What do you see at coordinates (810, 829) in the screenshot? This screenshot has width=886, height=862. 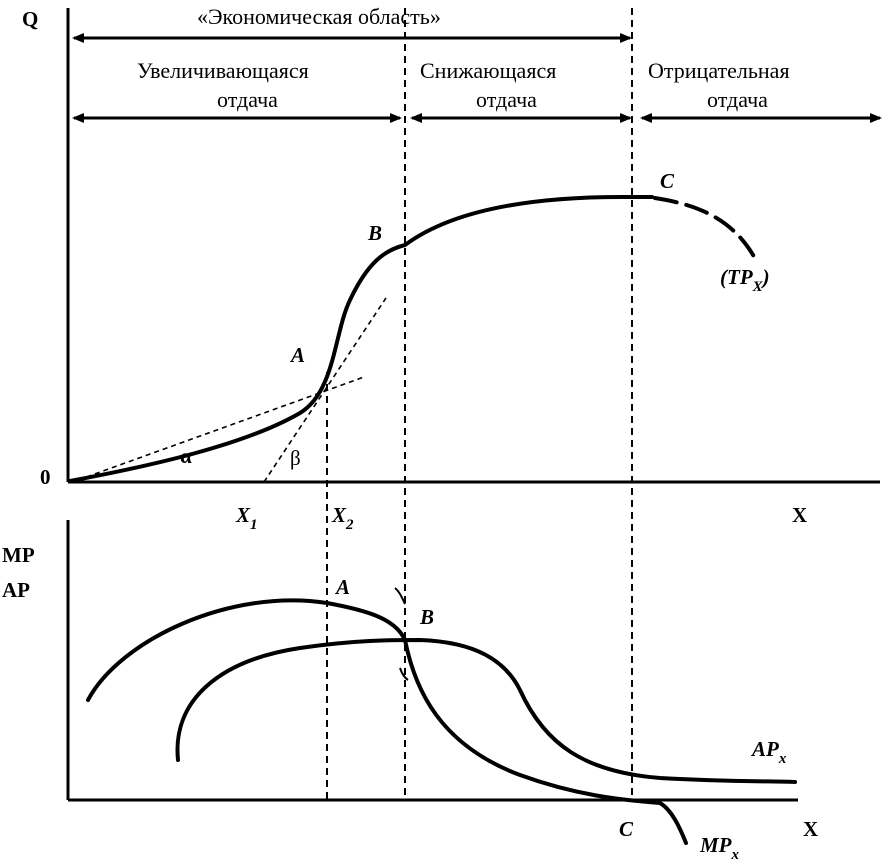 I see `bottom-x-axis-label: X` at bounding box center [810, 829].